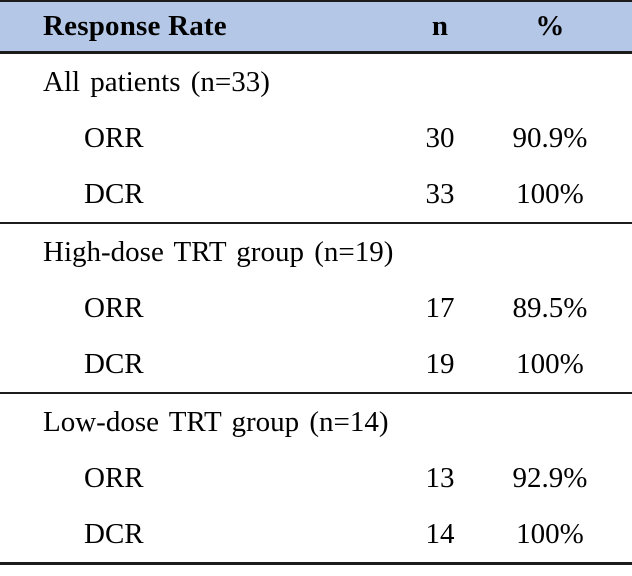 The width and height of the screenshot is (632, 576). Describe the element at coordinates (218, 251) in the screenshot. I see `group-label: High-dose TRT group (n=19)` at that location.